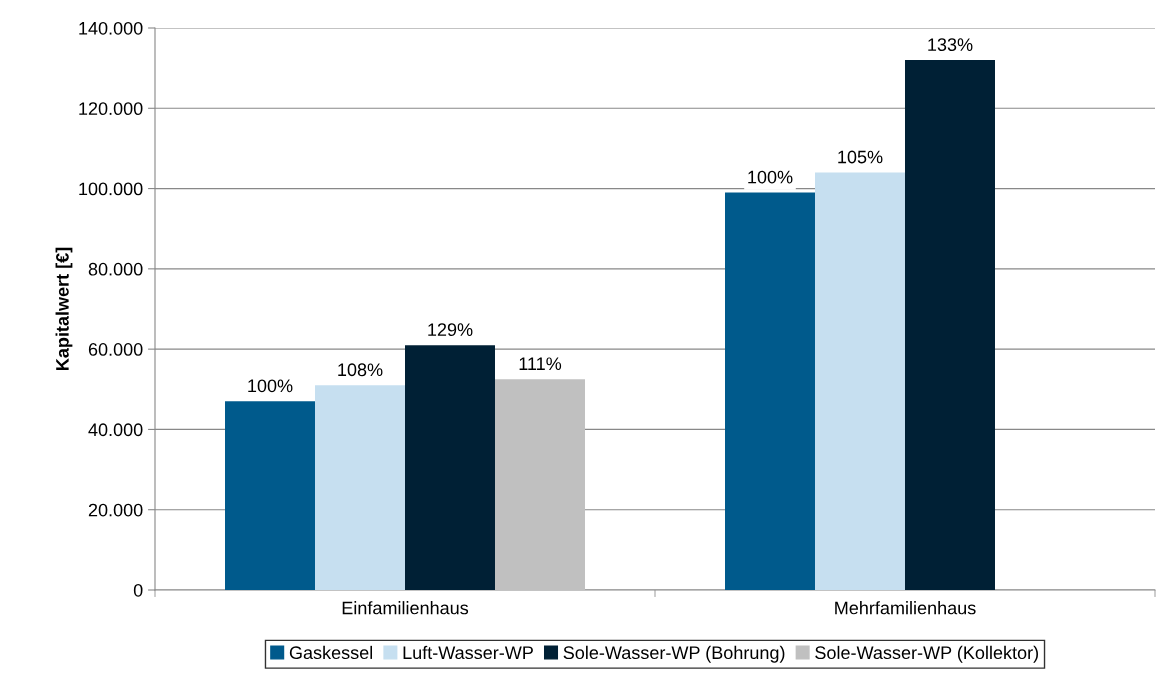  Describe the element at coordinates (111, 28) in the screenshot. I see `y-tick-label: 140.000` at that location.